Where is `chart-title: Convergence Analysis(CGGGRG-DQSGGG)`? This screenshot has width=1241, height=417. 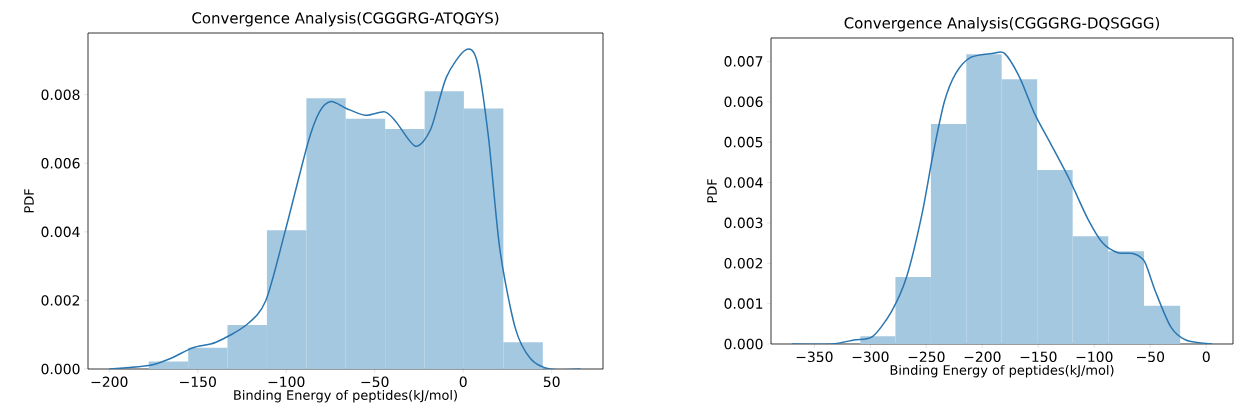
chart-title: Convergence Analysis(CGGGRG-DQSGGG) is located at coordinates (1002, 24).